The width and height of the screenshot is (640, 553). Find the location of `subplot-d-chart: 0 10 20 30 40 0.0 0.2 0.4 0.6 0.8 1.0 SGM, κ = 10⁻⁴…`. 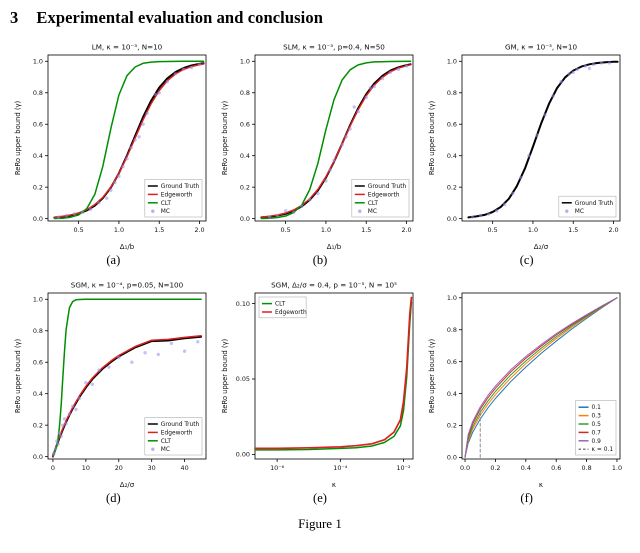

subplot-d-chart: 0 10 20 30 40 0.0 0.2 0.4 0.6 0.8 1.0 SGM, κ = 10⁻⁴… is located at coordinates (113, 384).